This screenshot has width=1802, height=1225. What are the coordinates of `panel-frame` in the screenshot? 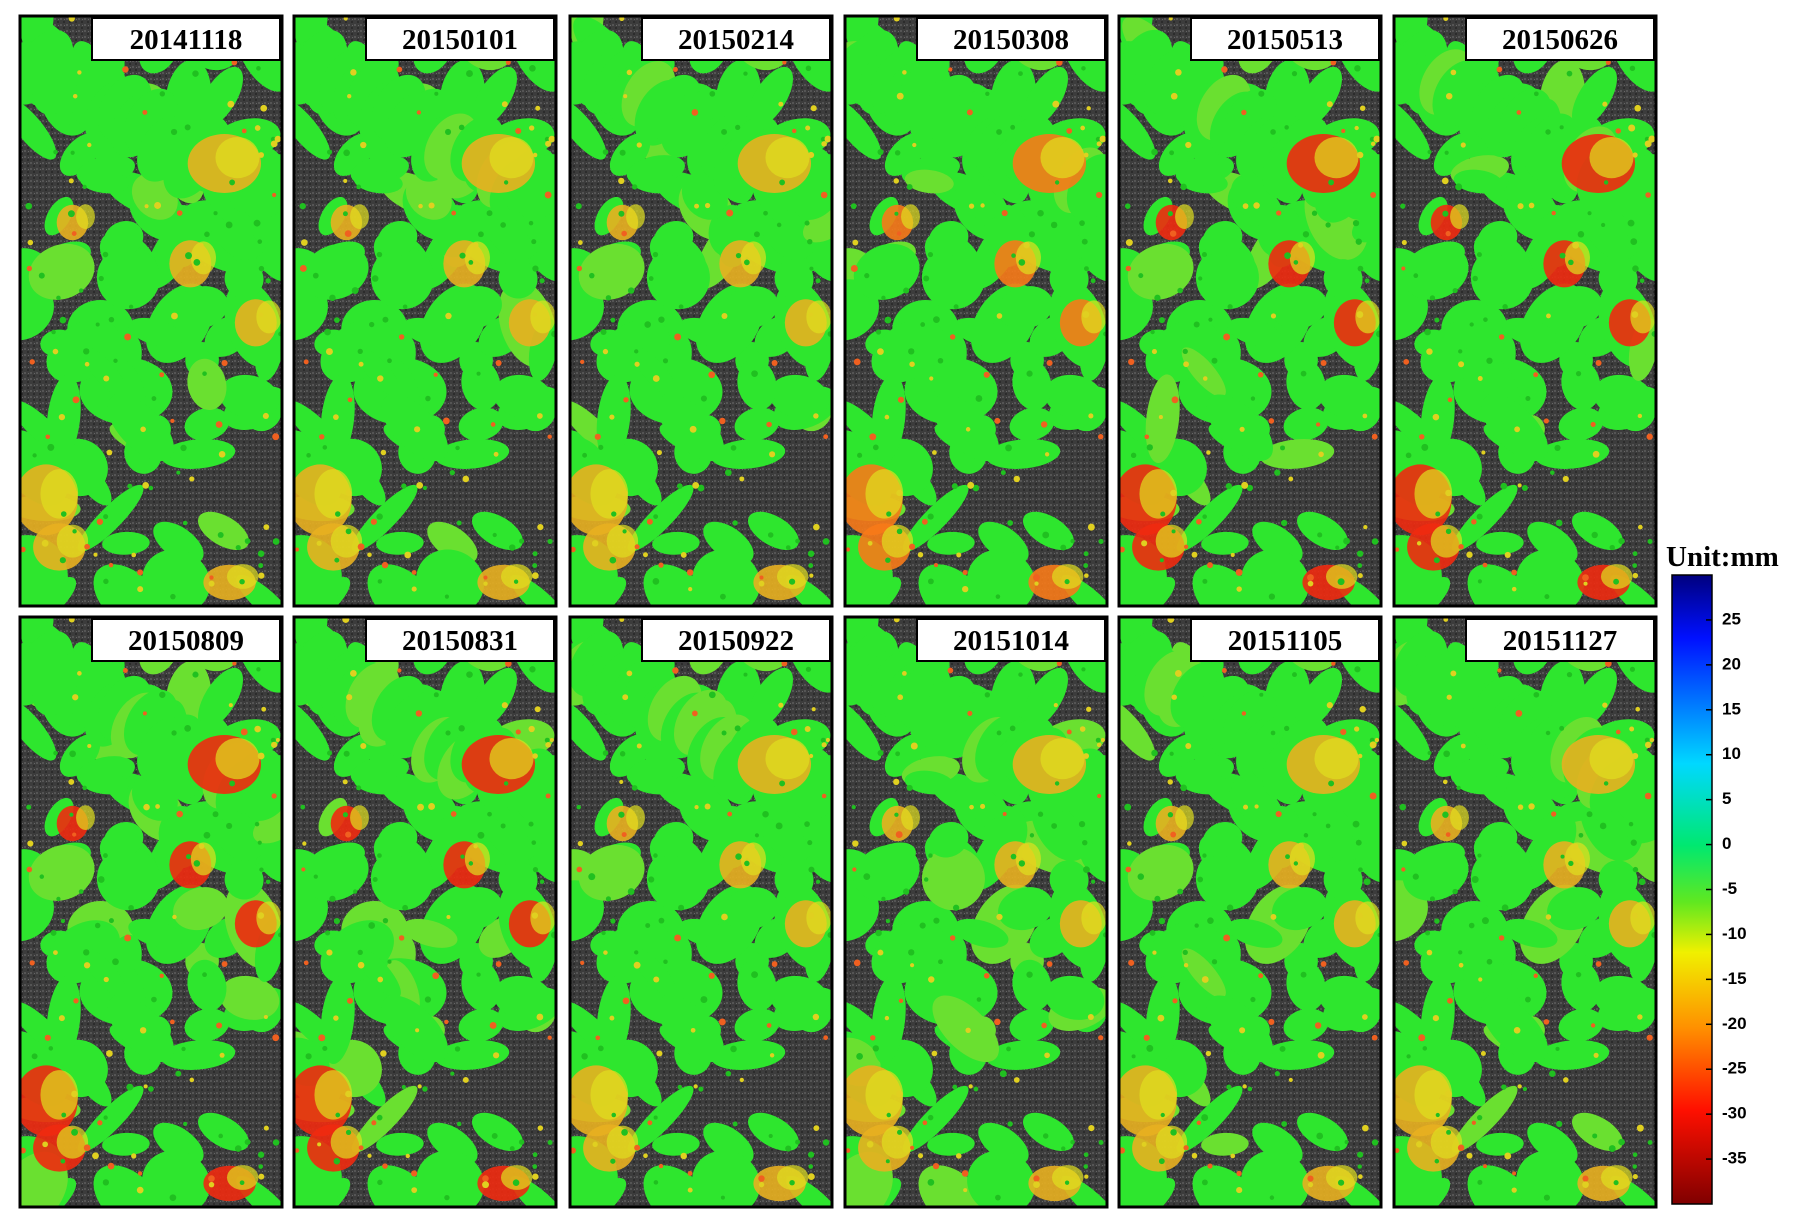 It's located at (976, 311).